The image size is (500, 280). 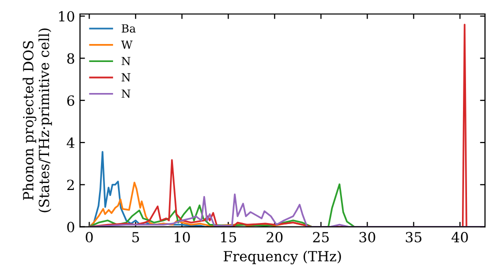 I want to click on x-axis-title: Frequency (THz), so click(x=282, y=257).